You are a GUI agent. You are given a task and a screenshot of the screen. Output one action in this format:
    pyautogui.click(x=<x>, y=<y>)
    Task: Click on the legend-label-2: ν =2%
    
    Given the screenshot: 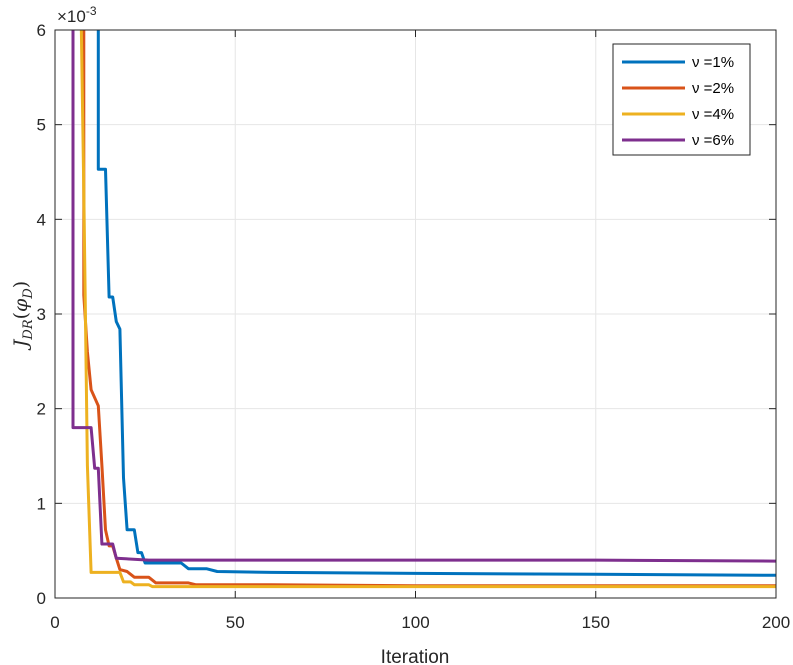 What is the action you would take?
    pyautogui.click(x=713, y=88)
    